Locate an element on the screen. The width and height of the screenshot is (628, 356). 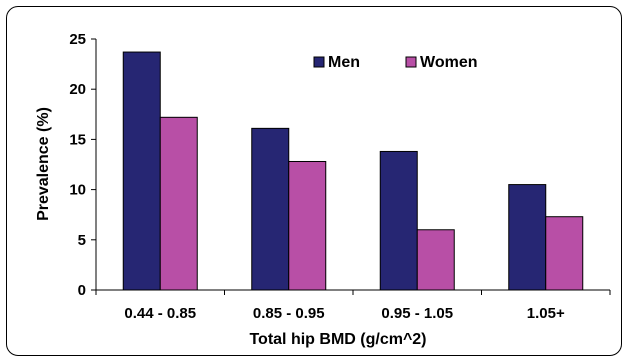
legend-swatch-men is located at coordinates (319, 62).